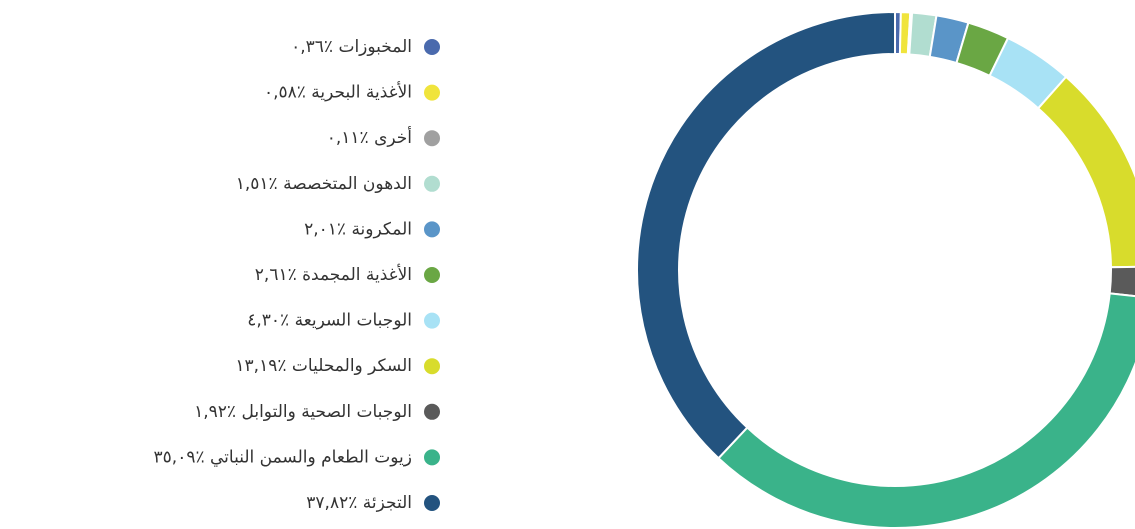 Image resolution: width=1135 pixels, height=529 pixels. Describe the element at coordinates (375, 47) in the screenshot. I see `legend-name: المخبوزات` at that location.